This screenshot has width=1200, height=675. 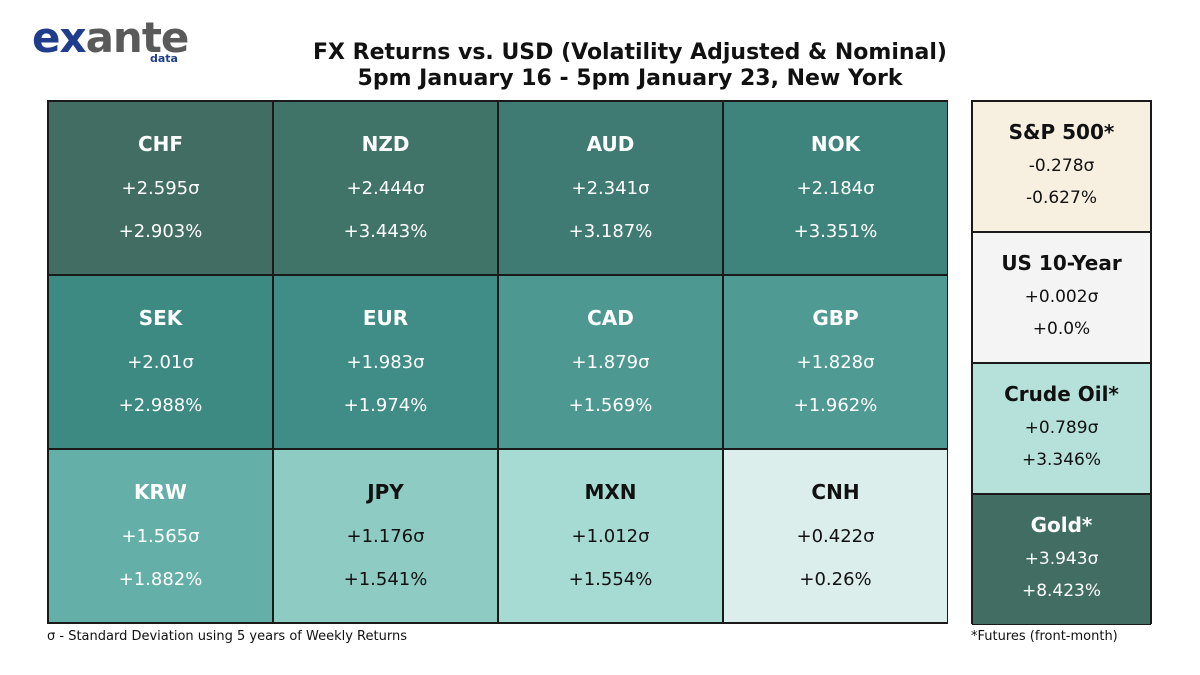 What do you see at coordinates (385, 492) in the screenshot?
I see `currency-label: JPY` at bounding box center [385, 492].